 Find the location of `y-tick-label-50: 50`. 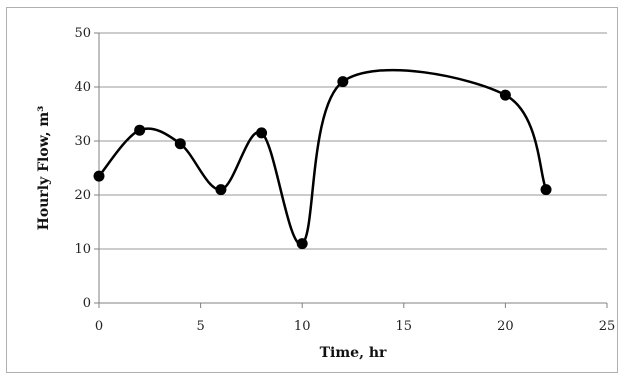

y-tick-label-50: 50 is located at coordinates (82, 33).